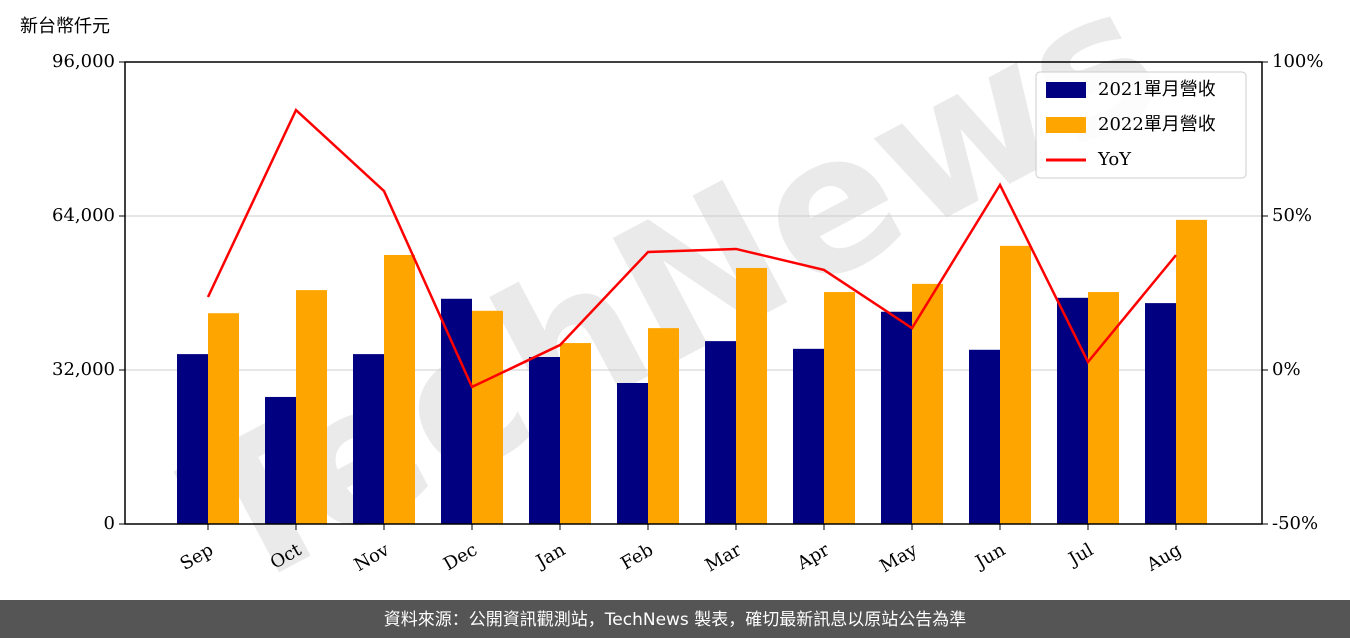  I want to click on y-tick-label: 0, so click(109, 523).